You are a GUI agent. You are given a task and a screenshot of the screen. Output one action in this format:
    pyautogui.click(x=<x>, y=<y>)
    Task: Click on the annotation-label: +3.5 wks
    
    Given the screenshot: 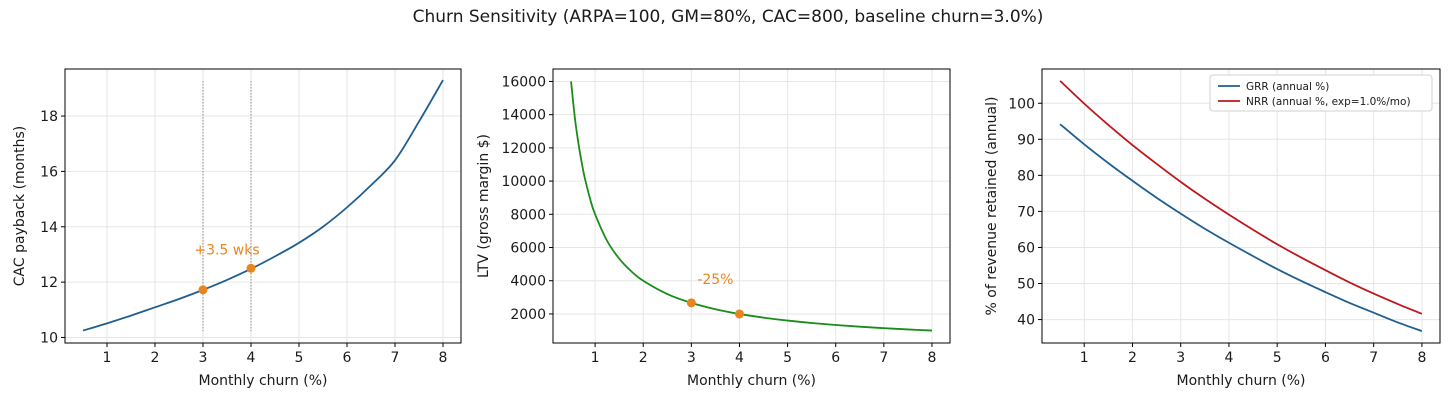 What is the action you would take?
    pyautogui.click(x=226, y=250)
    